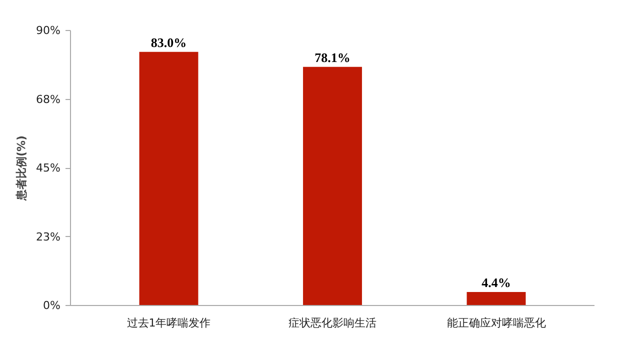  I want to click on data-label: 78.1%, so click(332, 57).